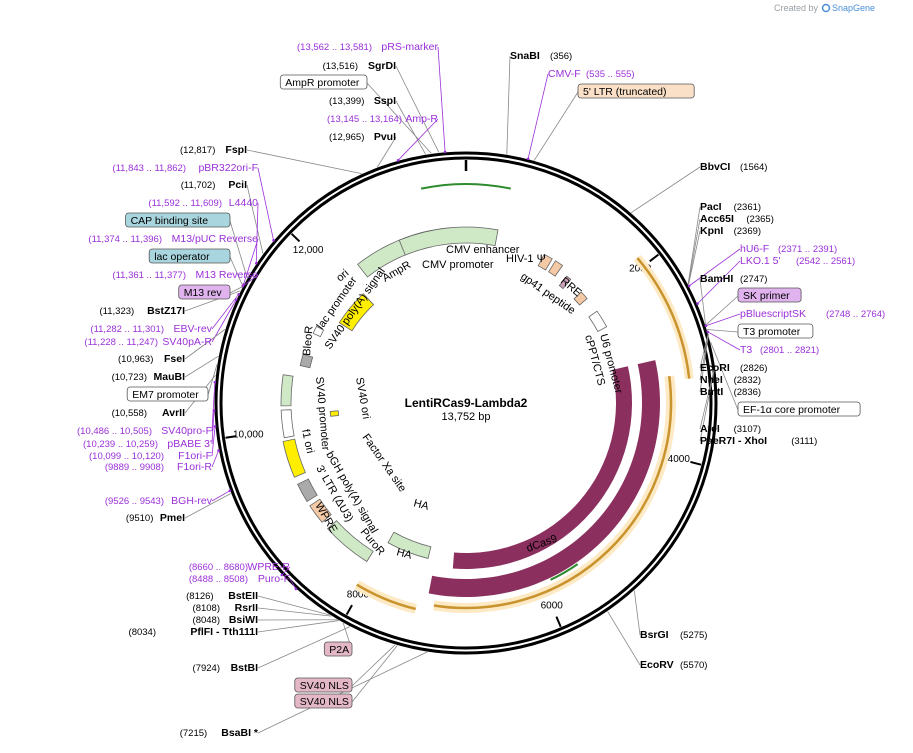  I want to click on site-label-left-34: P2A, so click(338, 649).